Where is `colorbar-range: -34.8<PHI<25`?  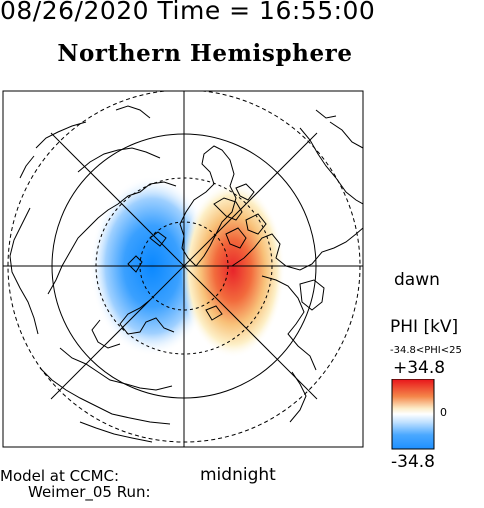 colorbar-range: -34.8<PHI<25 is located at coordinates (426, 350).